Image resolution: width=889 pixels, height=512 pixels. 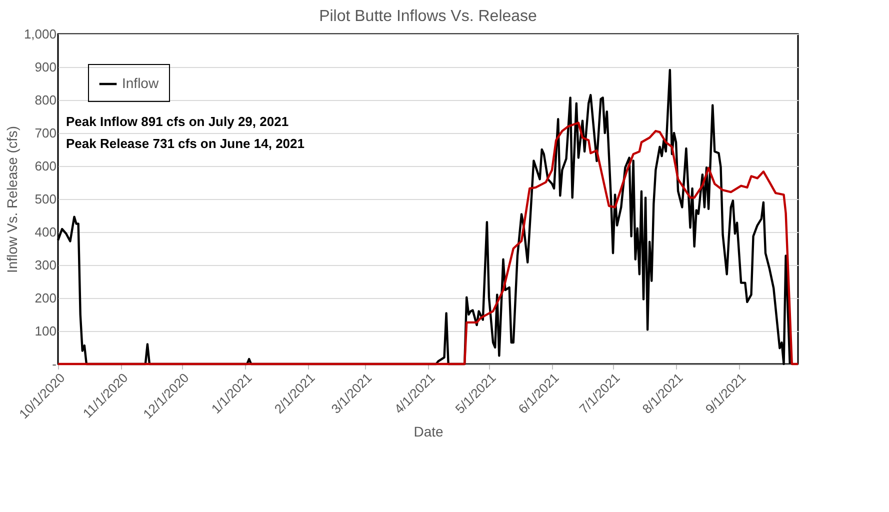 I want to click on y-axis-title: Inflow Vs. Release (cfs), so click(x=12, y=200).